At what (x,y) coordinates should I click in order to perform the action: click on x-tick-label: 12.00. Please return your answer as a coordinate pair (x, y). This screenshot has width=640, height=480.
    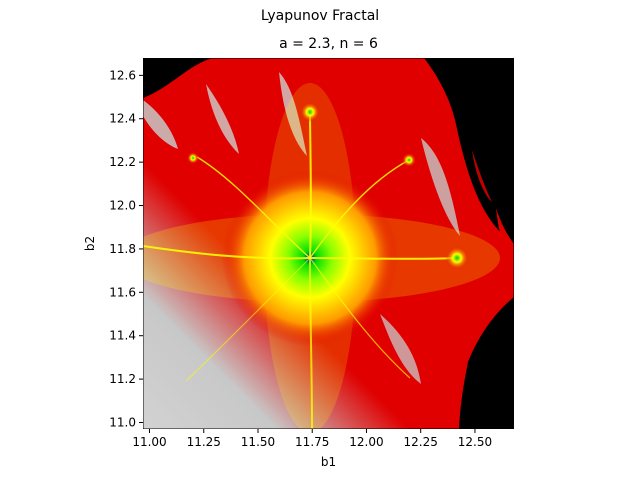
    Looking at the image, I should click on (366, 442).